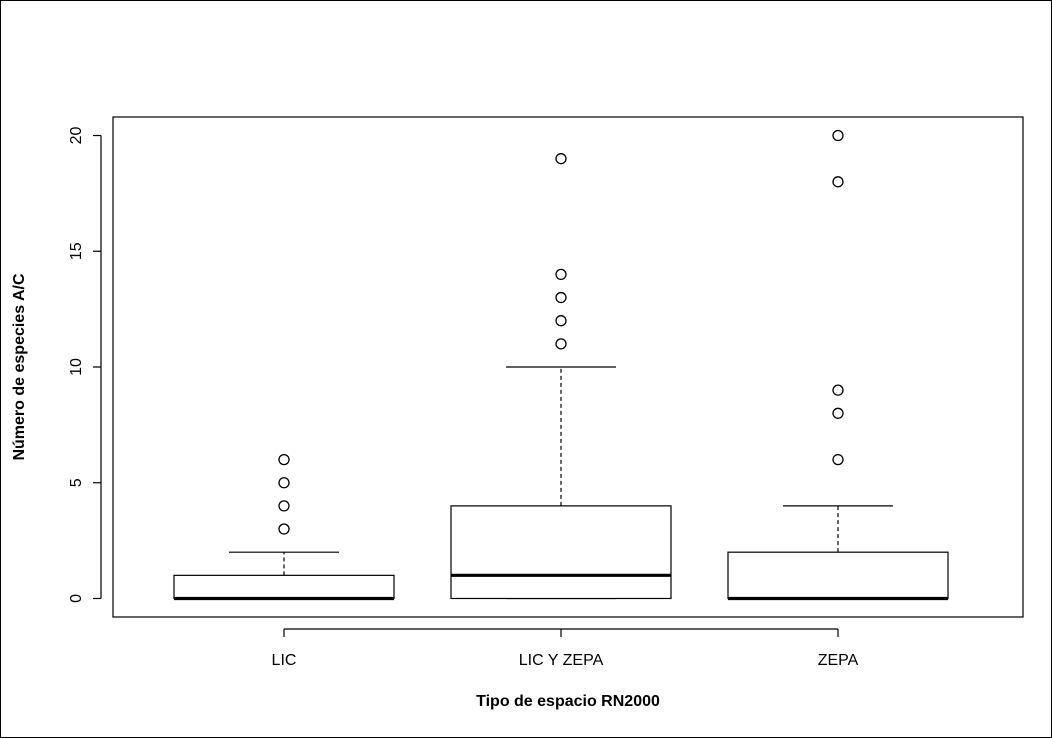  I want to click on y-tick-label: 5, so click(76, 482).